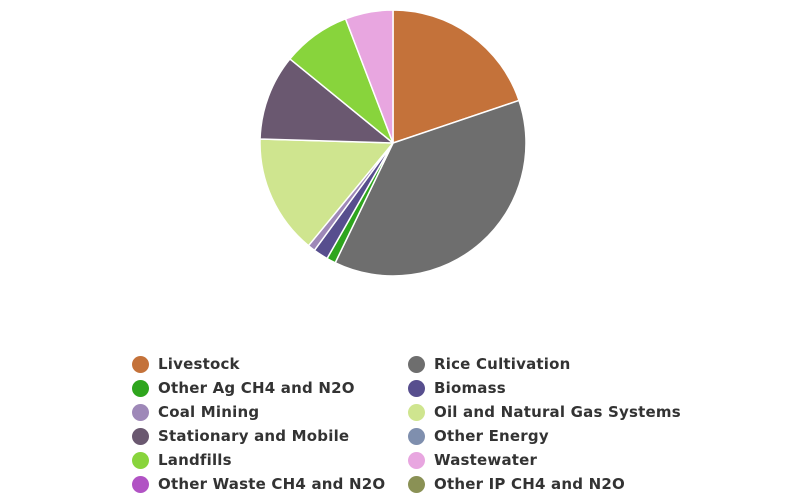  Describe the element at coordinates (326, 101) in the screenshot. I see `pie-slice-stationary-and-mobile` at that location.